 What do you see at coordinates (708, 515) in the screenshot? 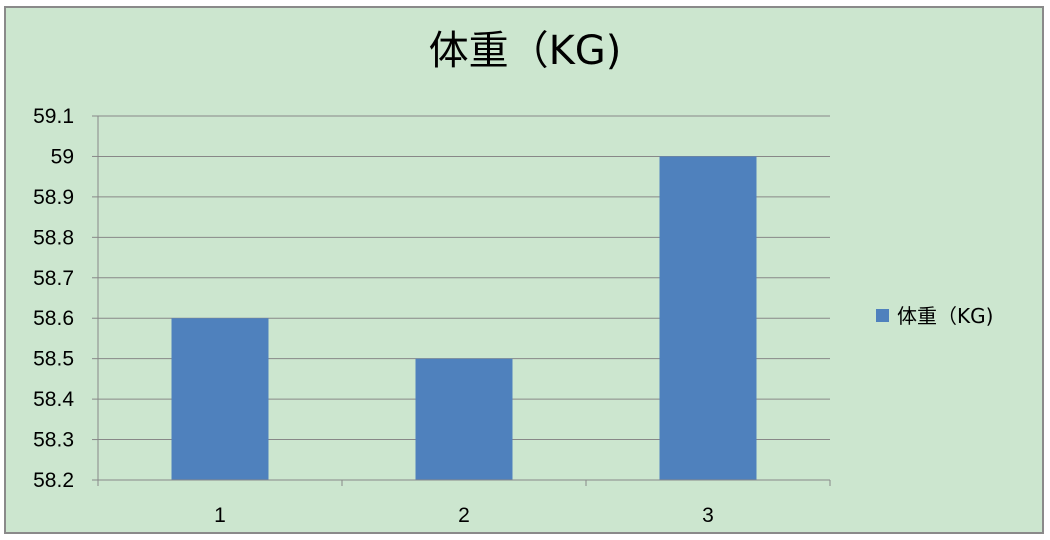
I see `x-tick-label: 3` at bounding box center [708, 515].